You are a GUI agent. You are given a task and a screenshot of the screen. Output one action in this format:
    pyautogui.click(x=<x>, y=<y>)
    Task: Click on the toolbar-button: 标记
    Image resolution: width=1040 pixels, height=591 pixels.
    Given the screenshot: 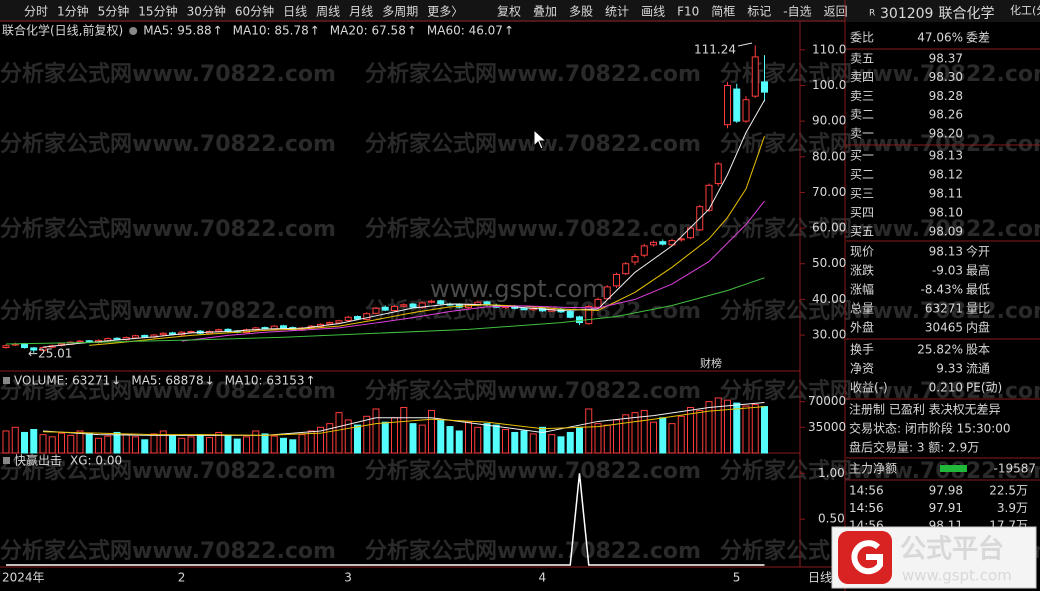 What is the action you would take?
    pyautogui.click(x=759, y=12)
    